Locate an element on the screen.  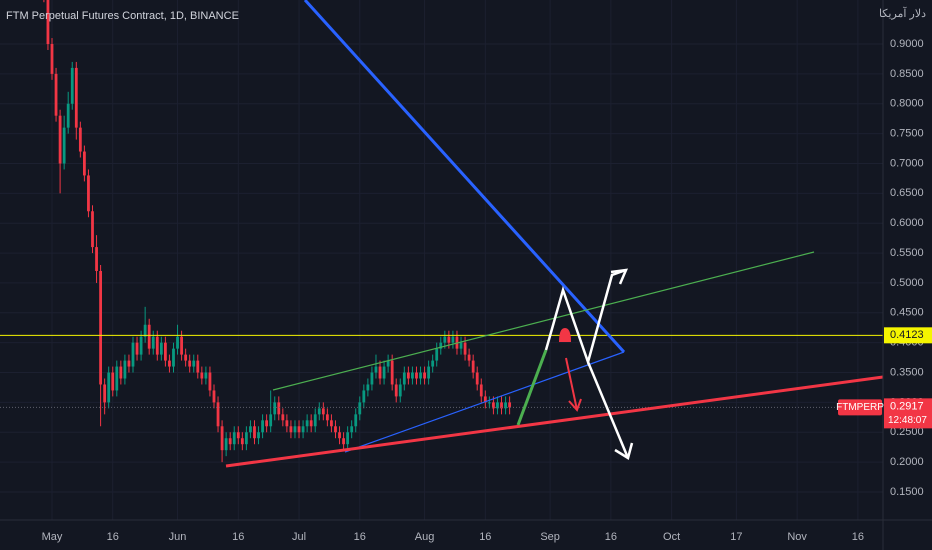
price-box is located at coordinates (908, 413).